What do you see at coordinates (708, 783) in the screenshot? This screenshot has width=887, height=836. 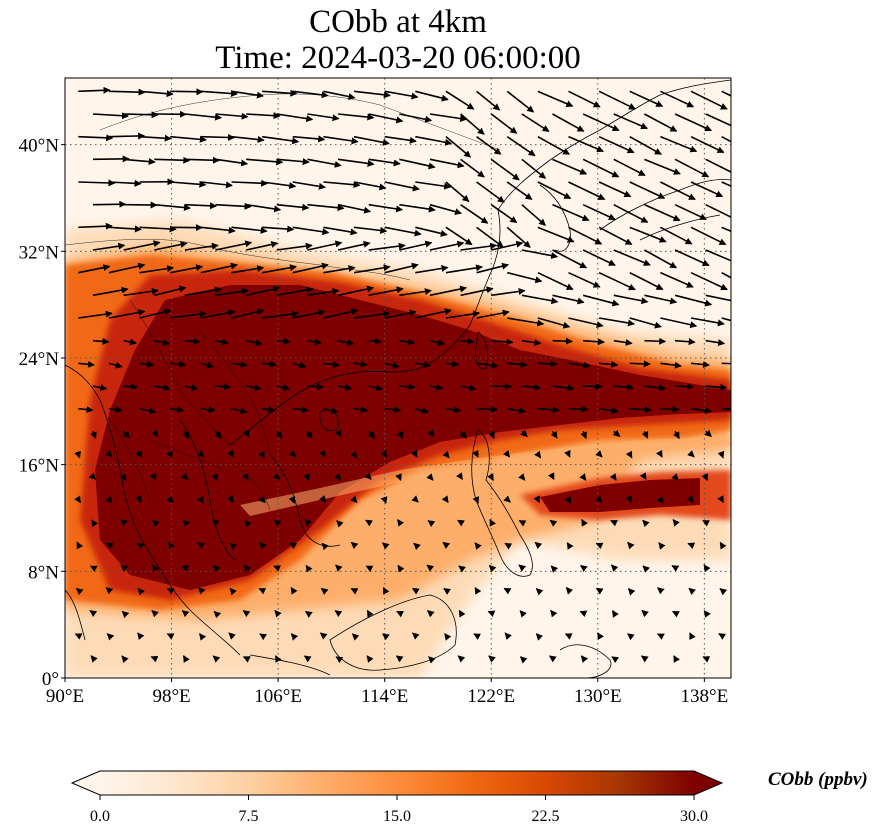 I see `colorbar-extend-max` at bounding box center [708, 783].